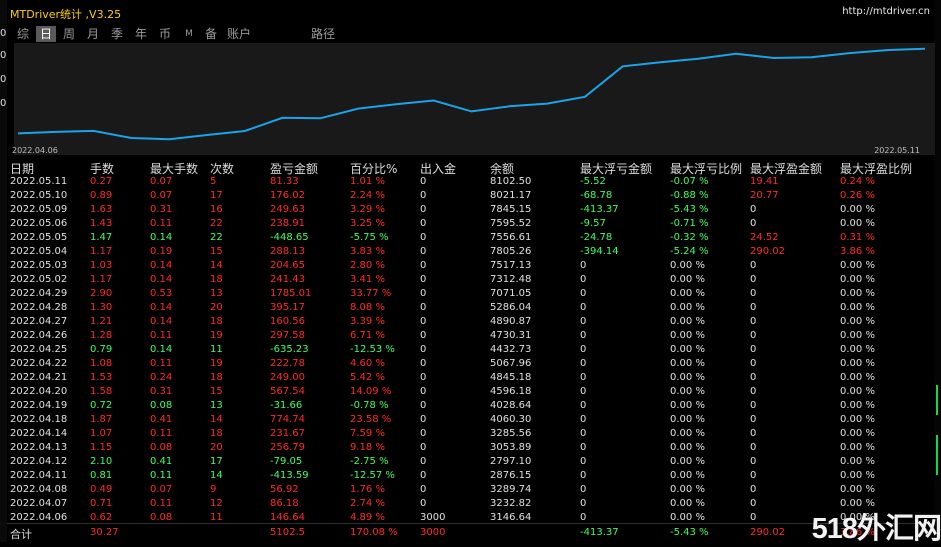  Describe the element at coordinates (238, 34) in the screenshot. I see `tab-account: 账户` at that location.